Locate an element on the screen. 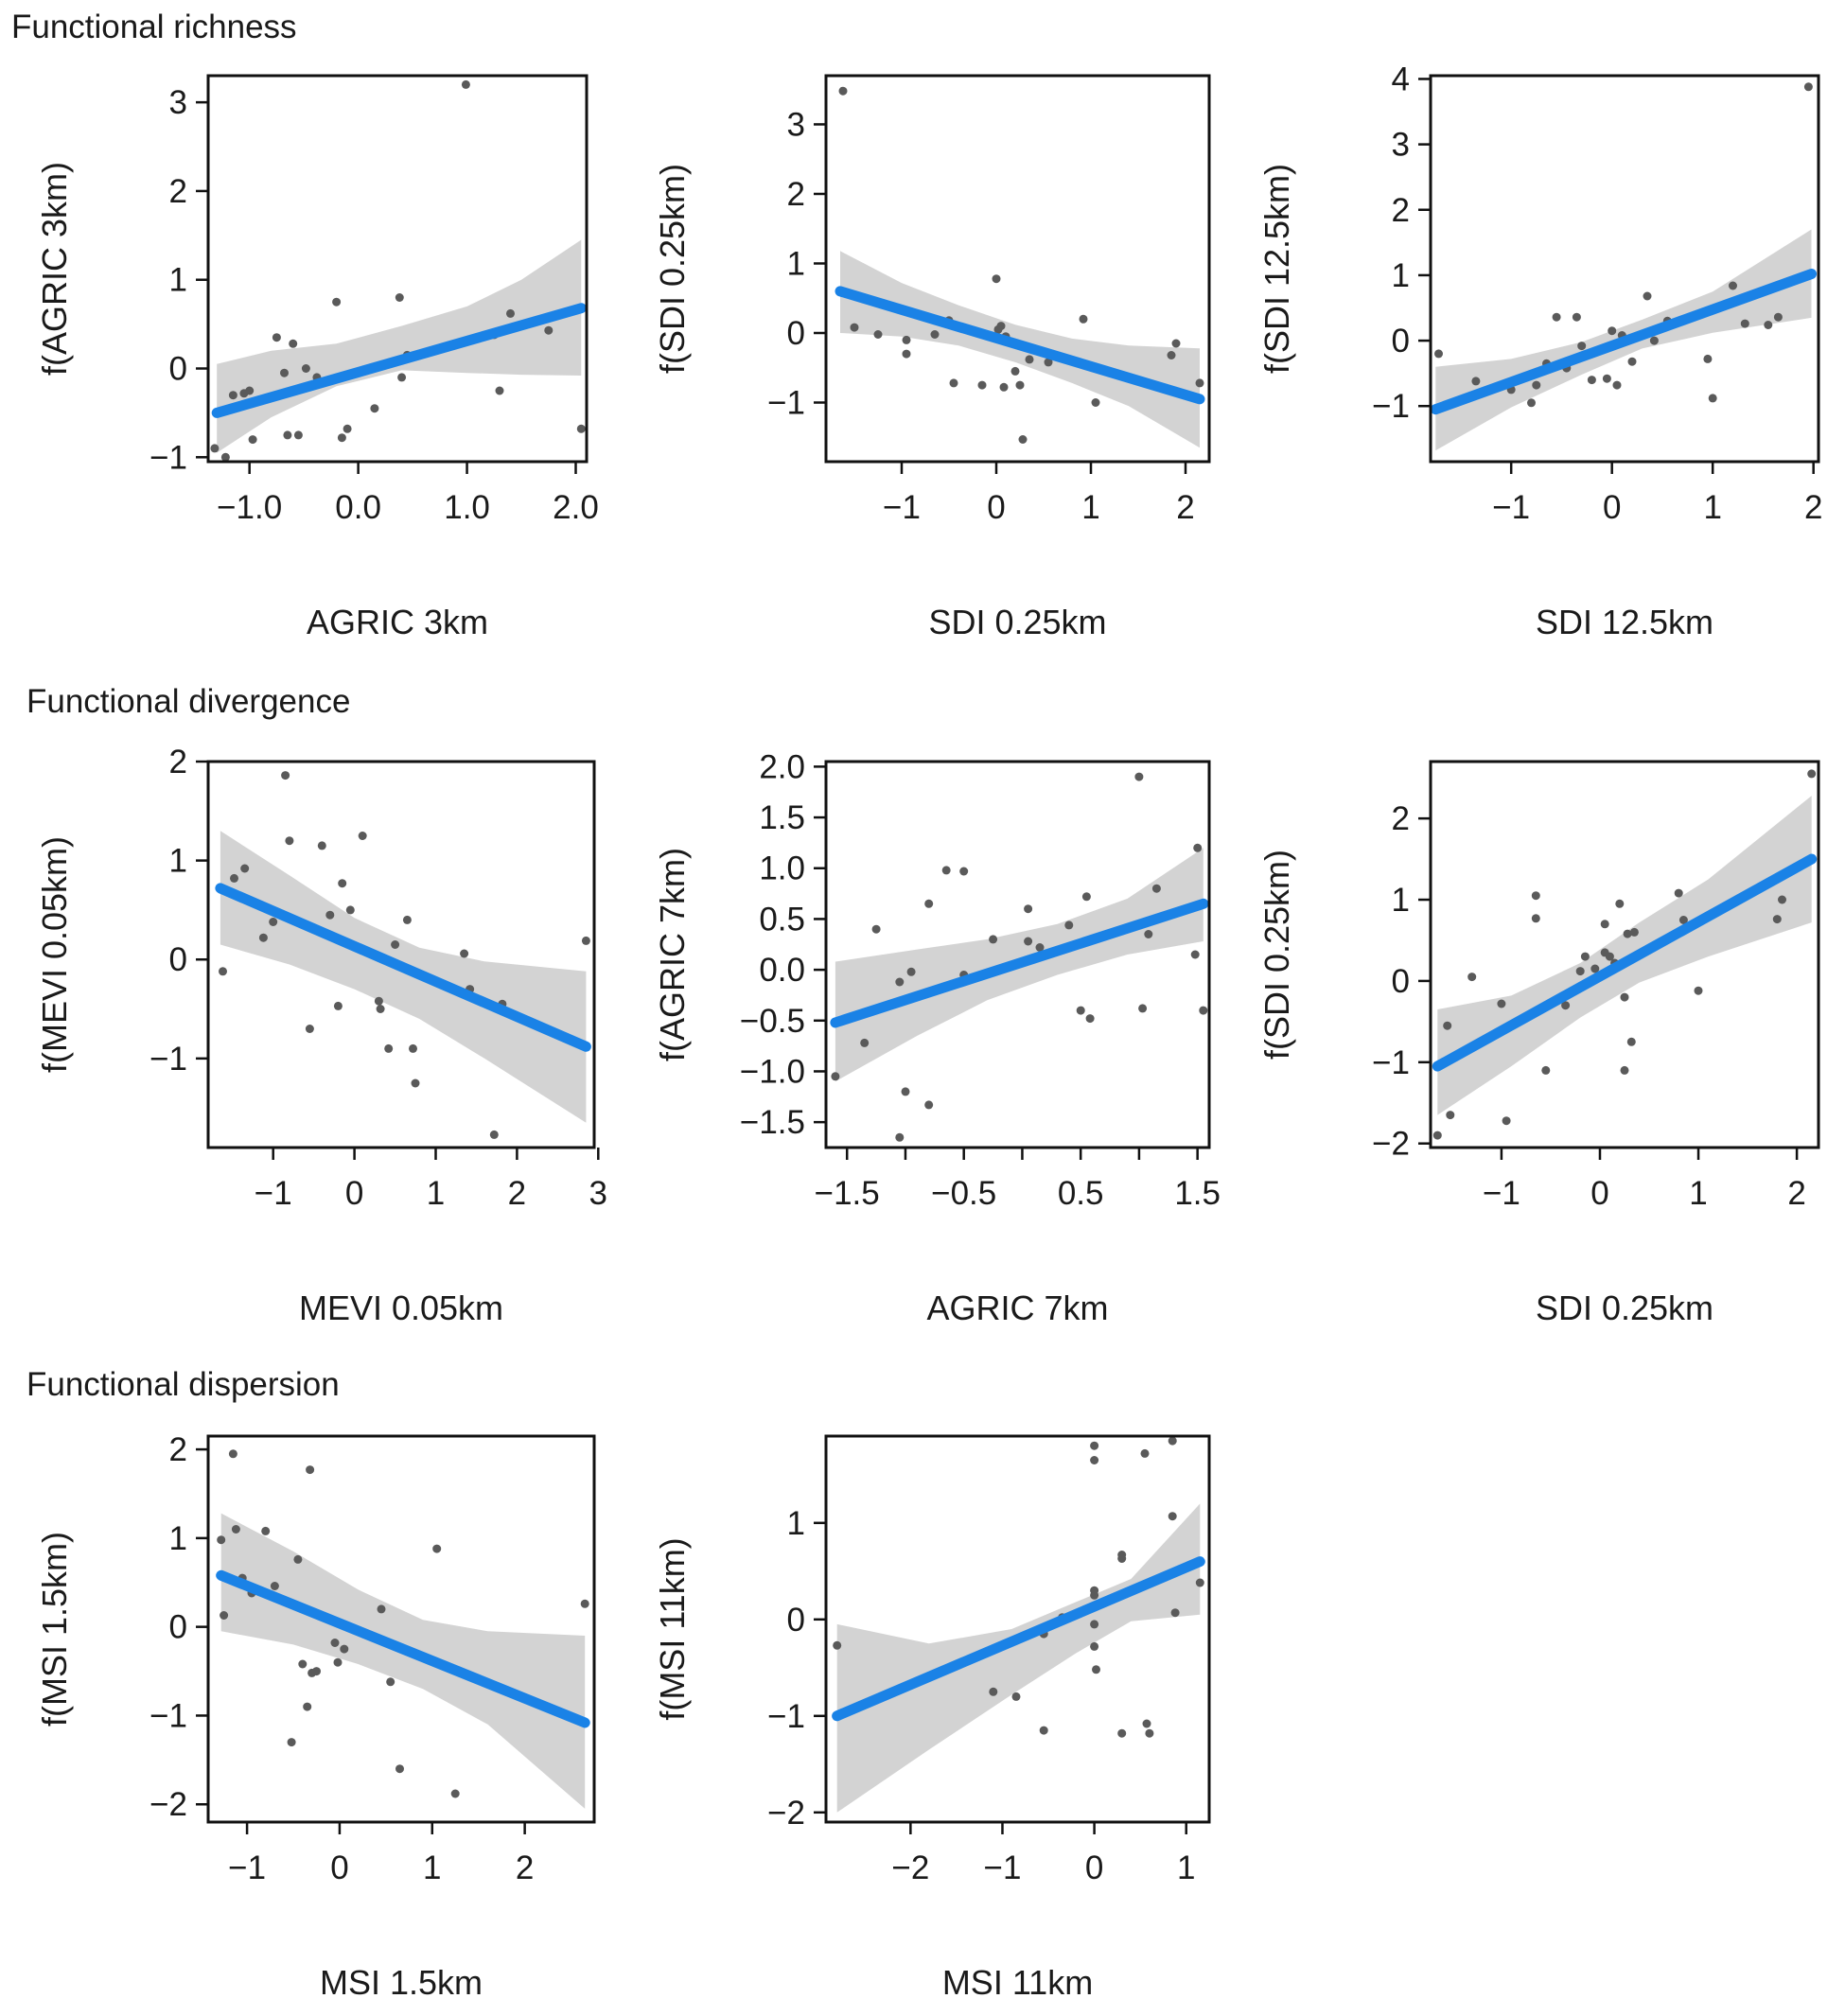  x-tick-label: 3 is located at coordinates (598, 1193).